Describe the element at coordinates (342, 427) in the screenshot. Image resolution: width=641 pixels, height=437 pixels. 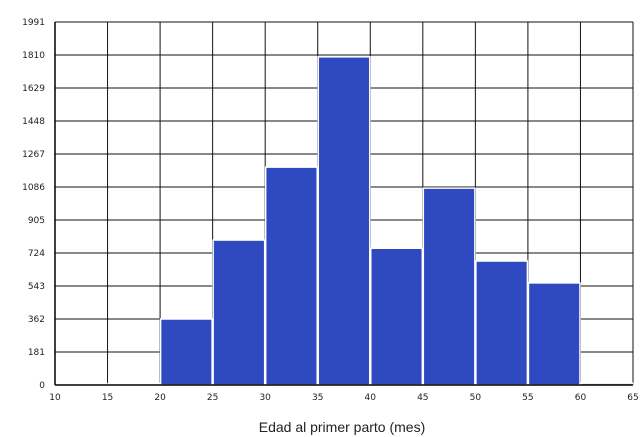
I see `x-axis-label: Edad al primer parto (mes)` at that location.